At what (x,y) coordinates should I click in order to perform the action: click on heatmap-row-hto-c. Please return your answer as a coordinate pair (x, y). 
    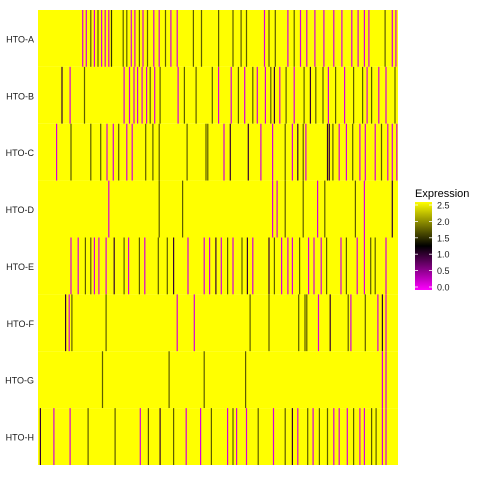
    Looking at the image, I should click on (218, 152).